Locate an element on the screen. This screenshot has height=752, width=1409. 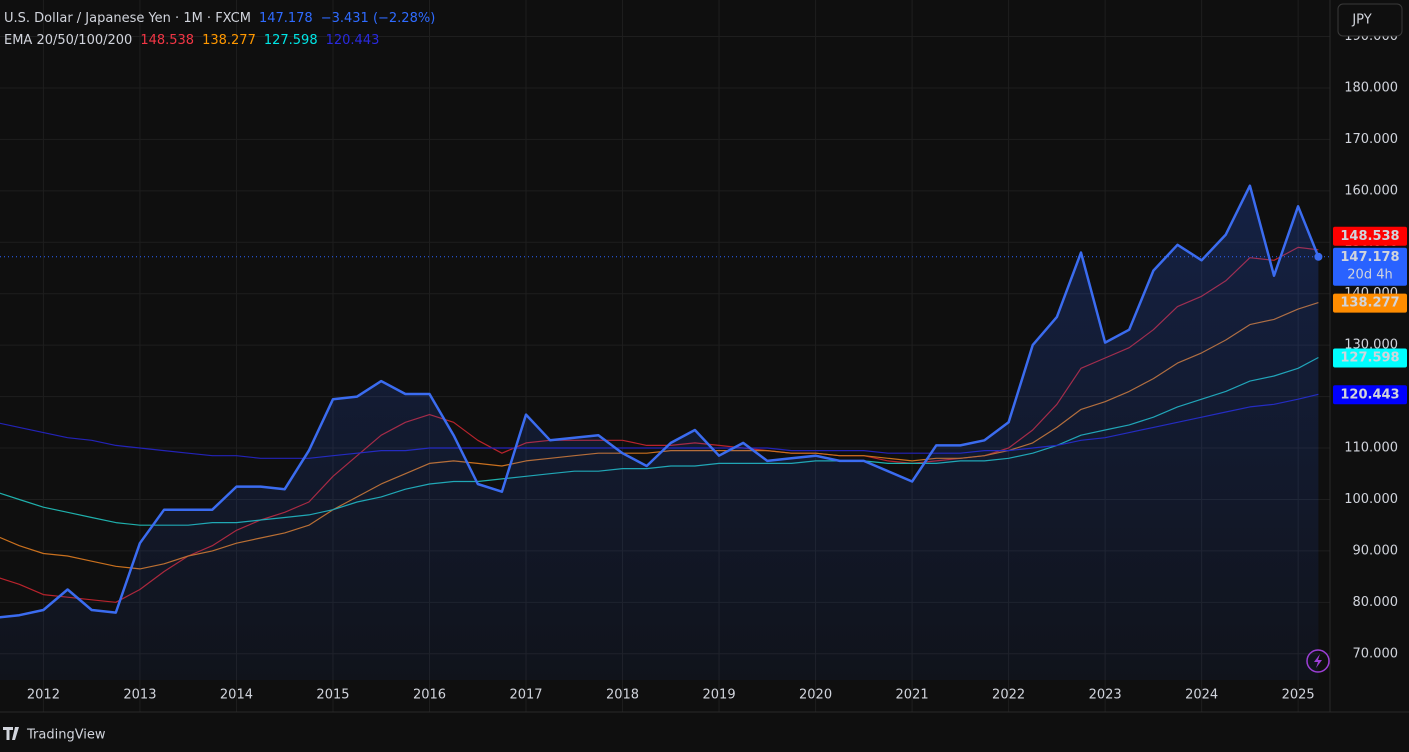
x-tick-label: 2021 is located at coordinates (912, 695).